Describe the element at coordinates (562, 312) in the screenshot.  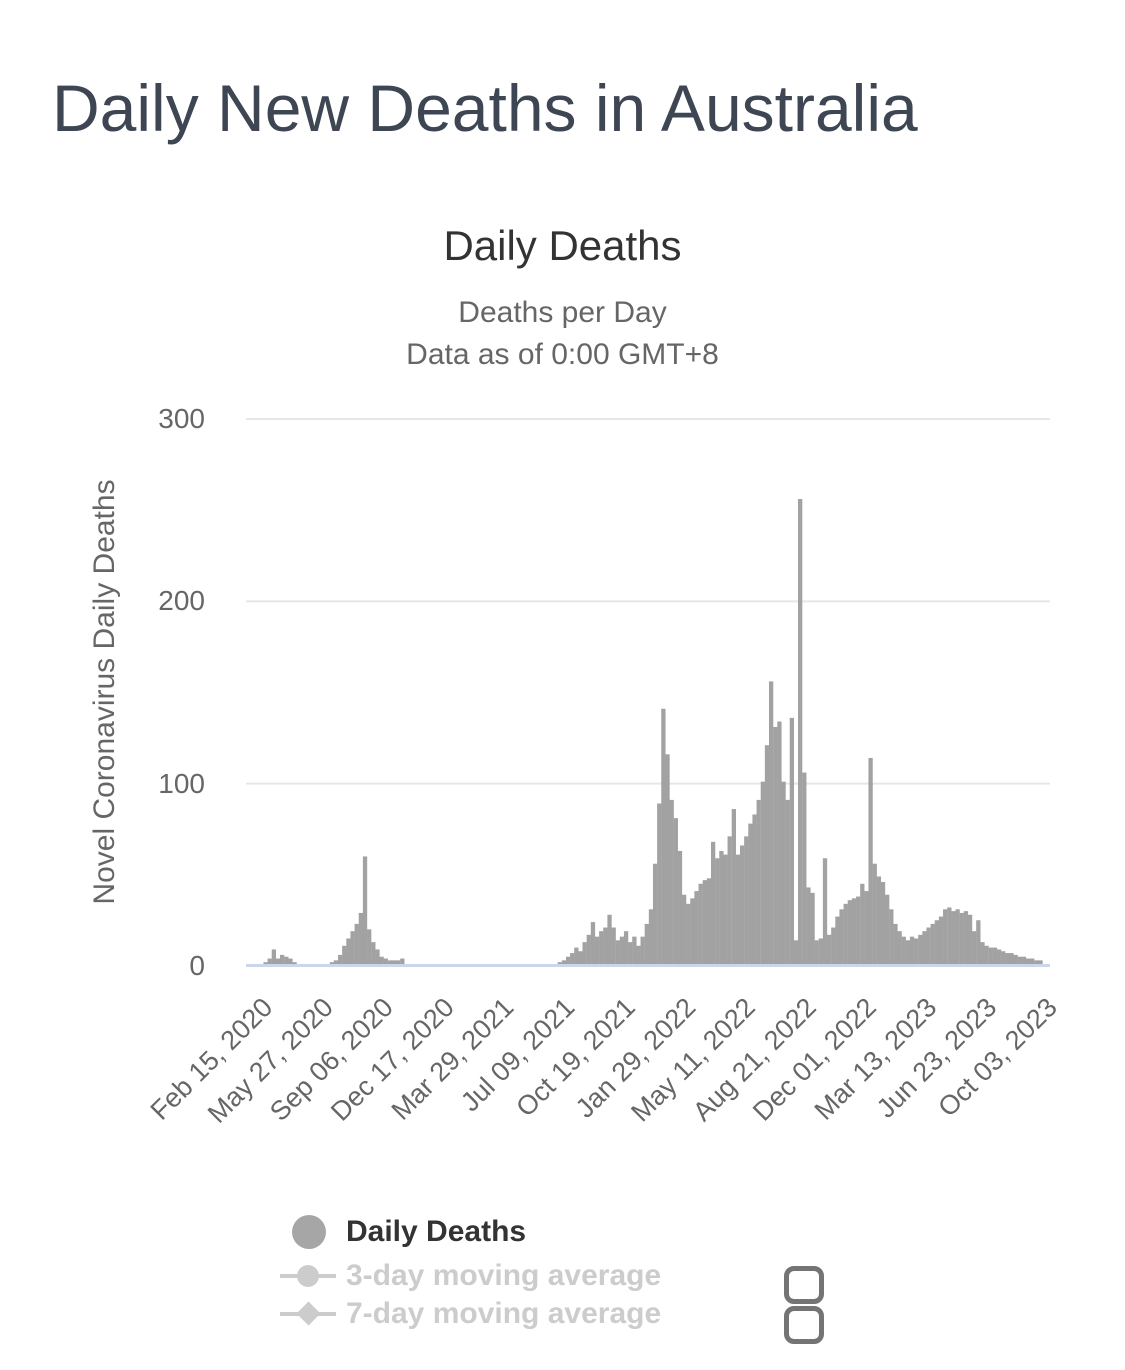
I see `chart-subtitle-line1: Deaths per Day` at that location.